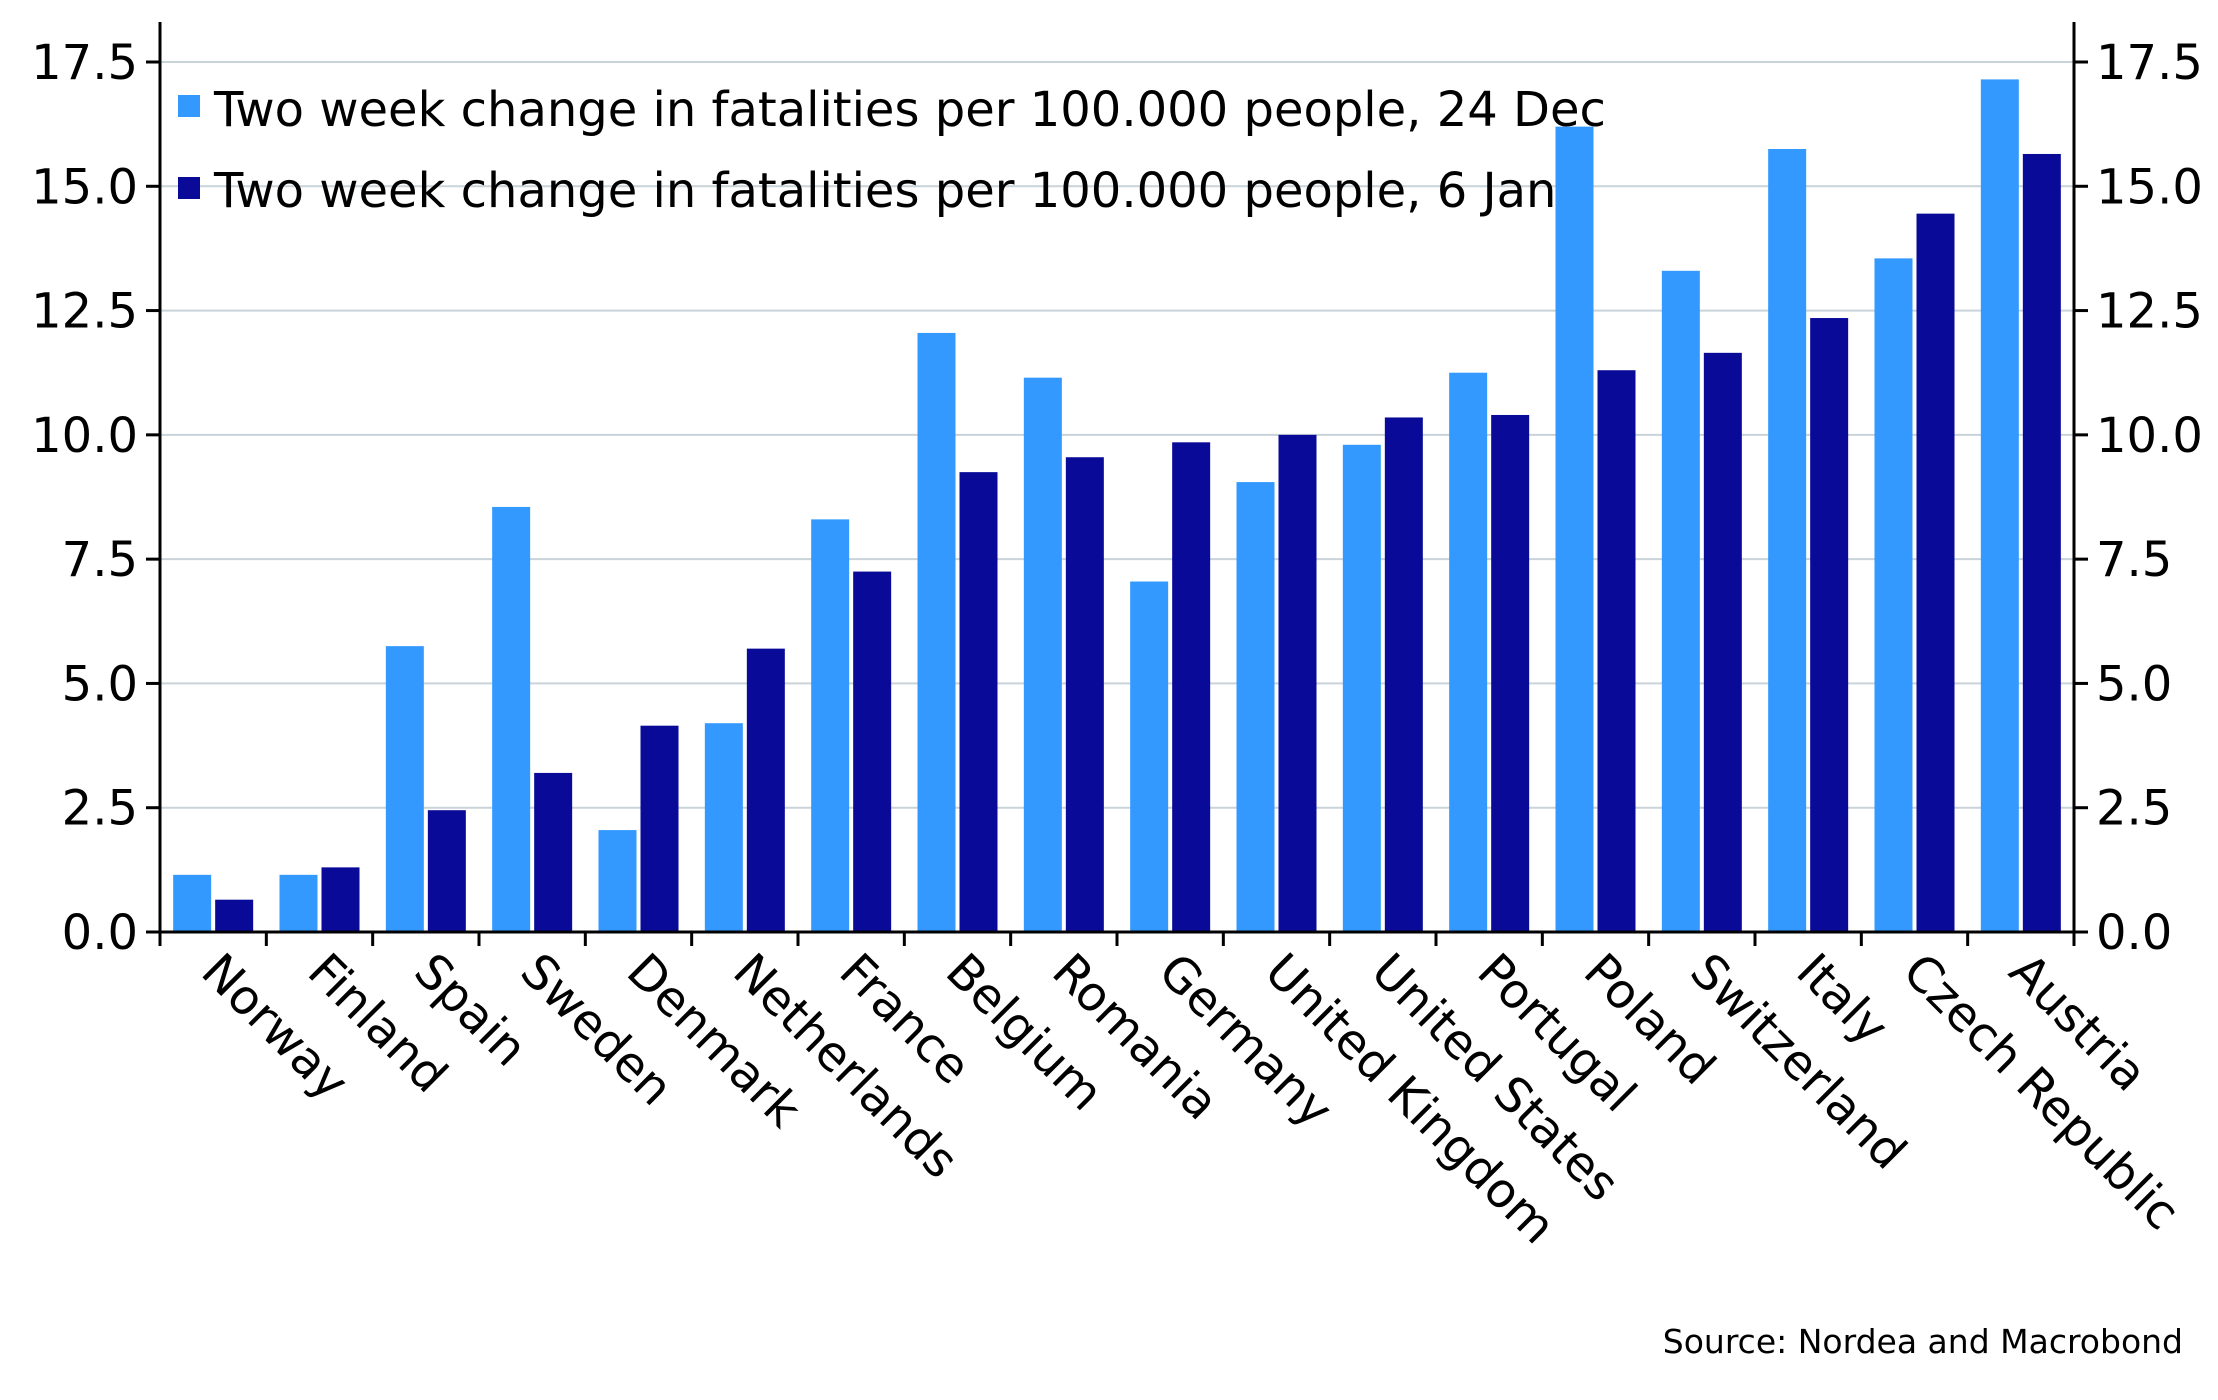  What do you see at coordinates (2134, 809) in the screenshot?
I see `y-tick-label-right: 2.5` at bounding box center [2134, 809].